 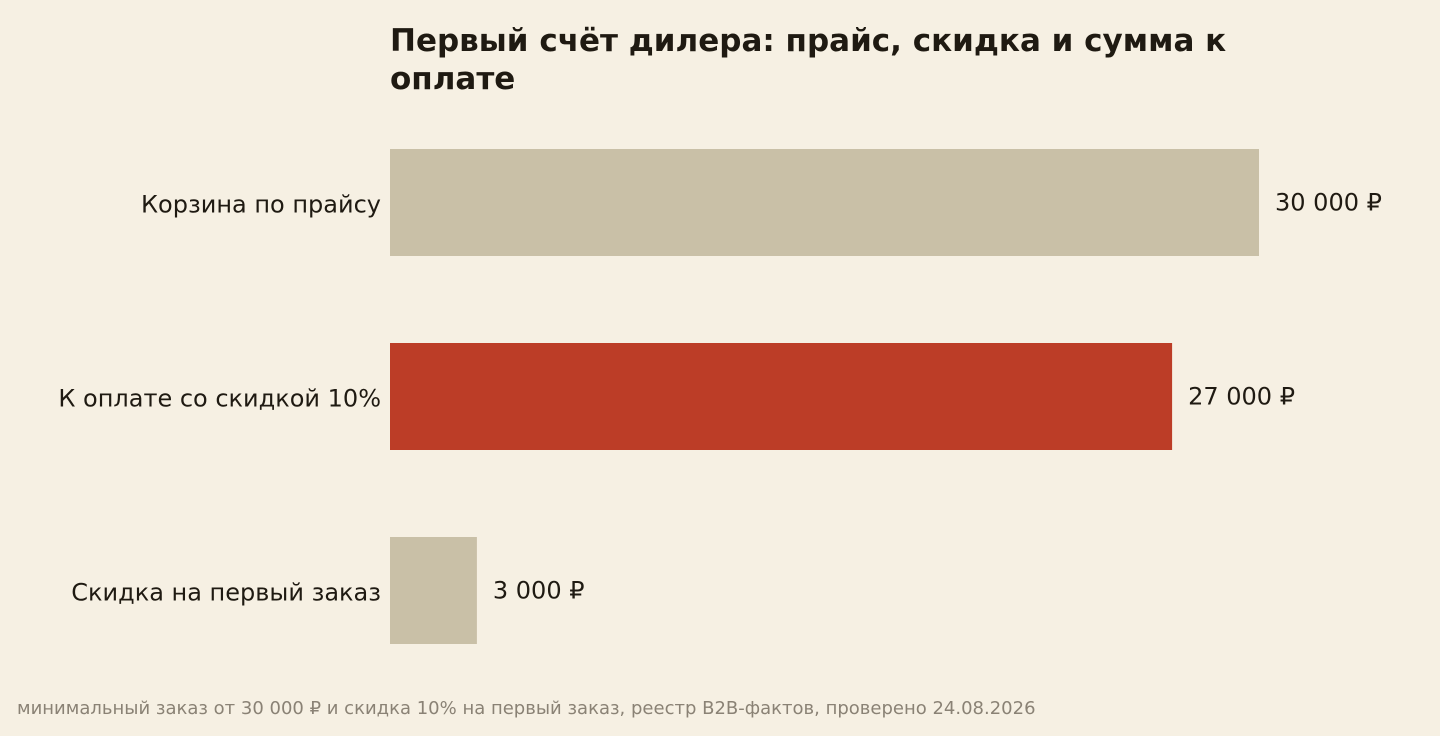 I want to click on chart-title-line-2: оплате, so click(x=452, y=79).